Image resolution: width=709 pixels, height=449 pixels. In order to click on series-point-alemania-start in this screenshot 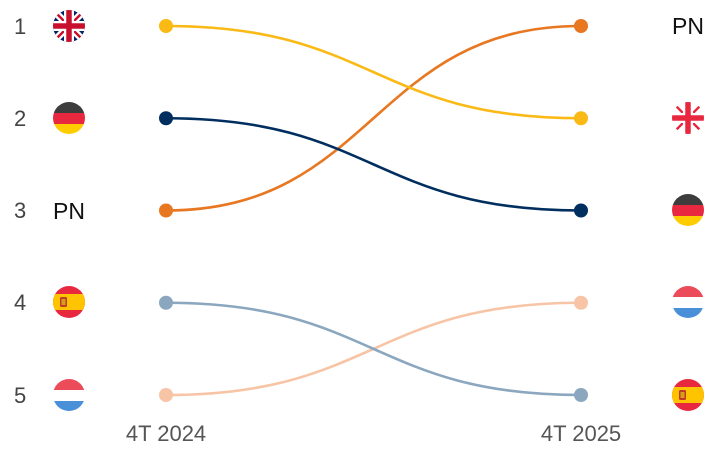, I will do `click(166, 118)`.